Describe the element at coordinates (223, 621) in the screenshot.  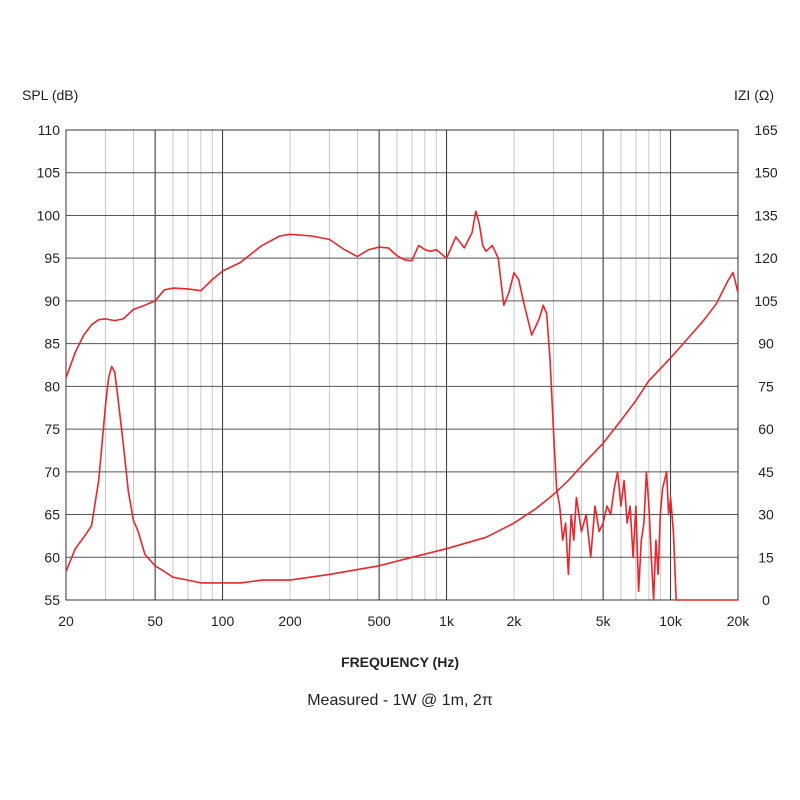
I see `x-tick-label: 100` at that location.